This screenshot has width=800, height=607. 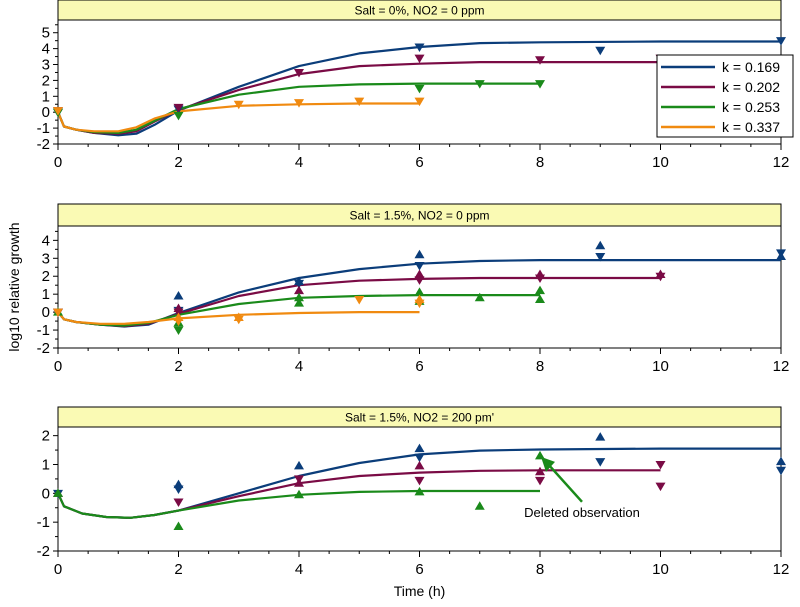 What do you see at coordinates (58, 366) in the screenshot?
I see `panel-2-x-tick-label: 0` at bounding box center [58, 366].